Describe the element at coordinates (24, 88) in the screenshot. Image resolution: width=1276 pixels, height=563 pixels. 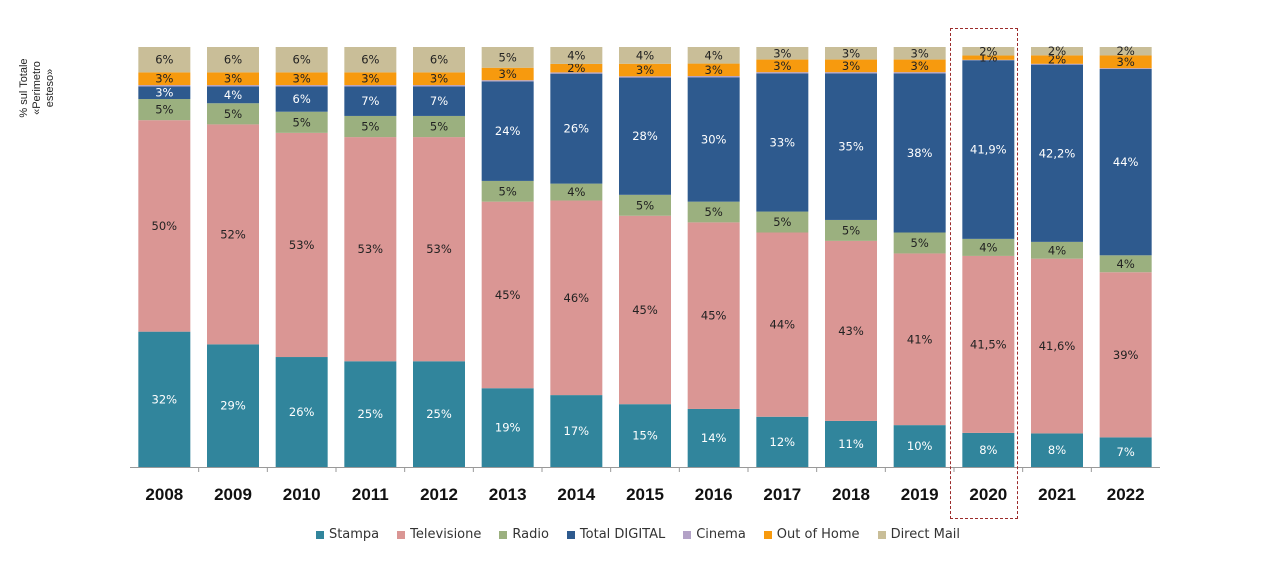
I see `y-axis-label-line-1: % sul Totale` at that location.